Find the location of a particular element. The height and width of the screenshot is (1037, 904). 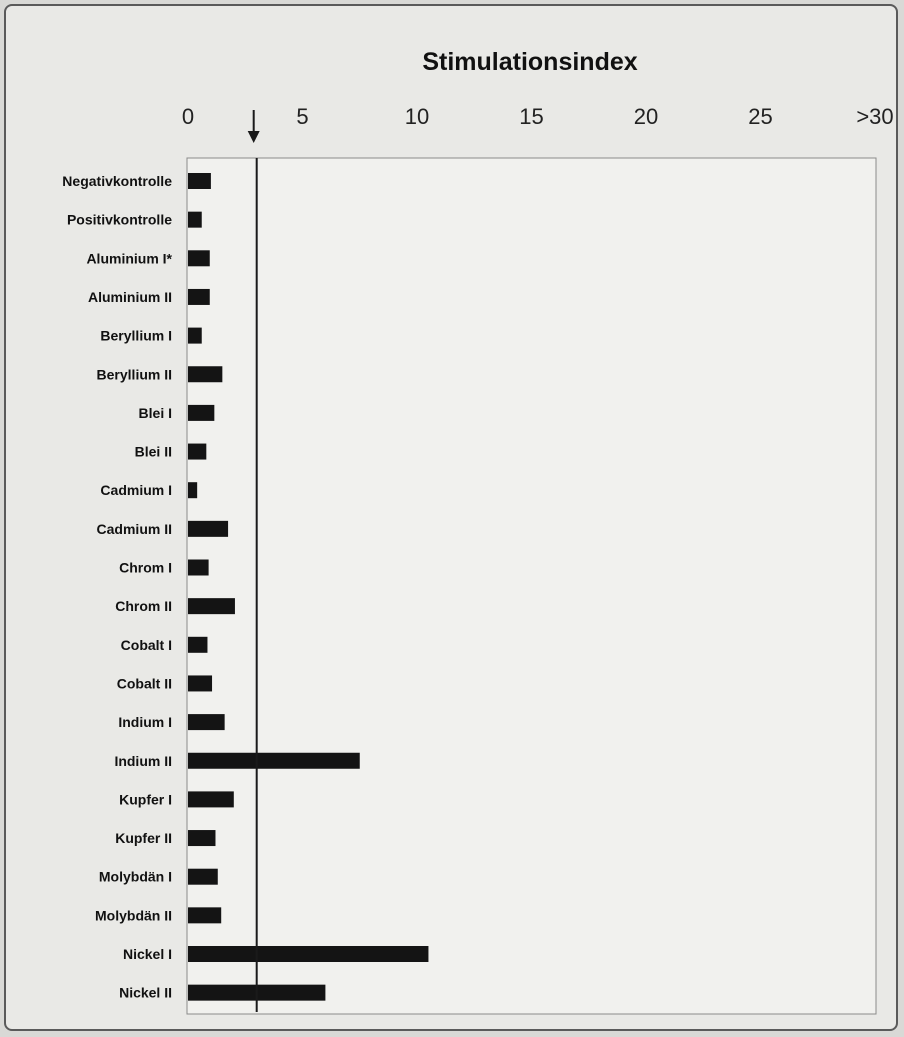

x-axis-ticks: 0 5 10 15 20 25 >30 is located at coordinates (538, 116).